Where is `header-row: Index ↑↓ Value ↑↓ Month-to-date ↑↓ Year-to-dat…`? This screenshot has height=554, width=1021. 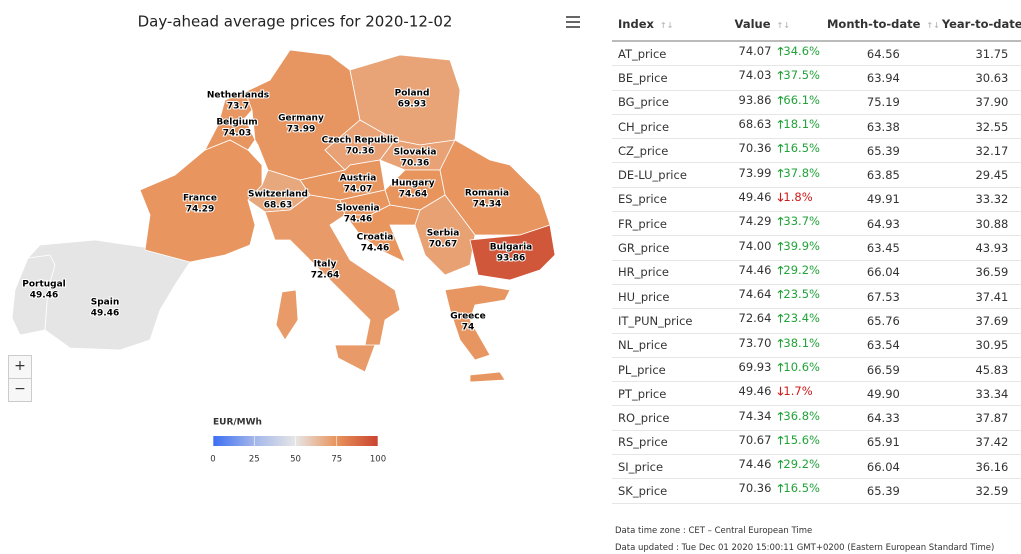
header-row: Index ↑↓ Value ↑↓ Month-to-date ↑↓ Year-to-dat… is located at coordinates (816, 25).